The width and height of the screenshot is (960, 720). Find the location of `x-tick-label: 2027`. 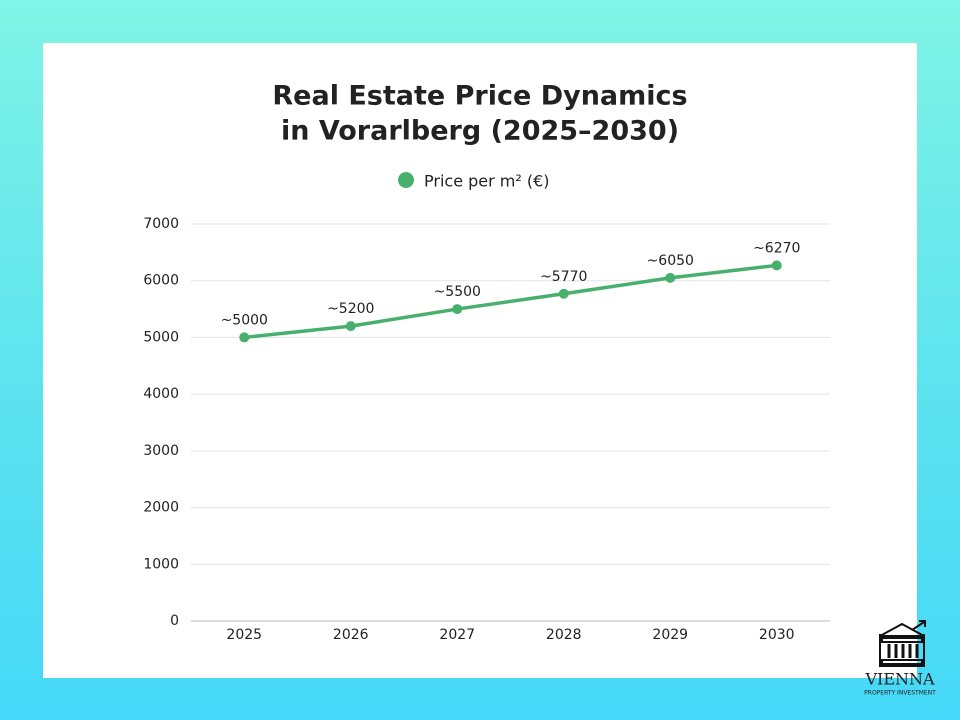

x-tick-label: 2027 is located at coordinates (457, 635).